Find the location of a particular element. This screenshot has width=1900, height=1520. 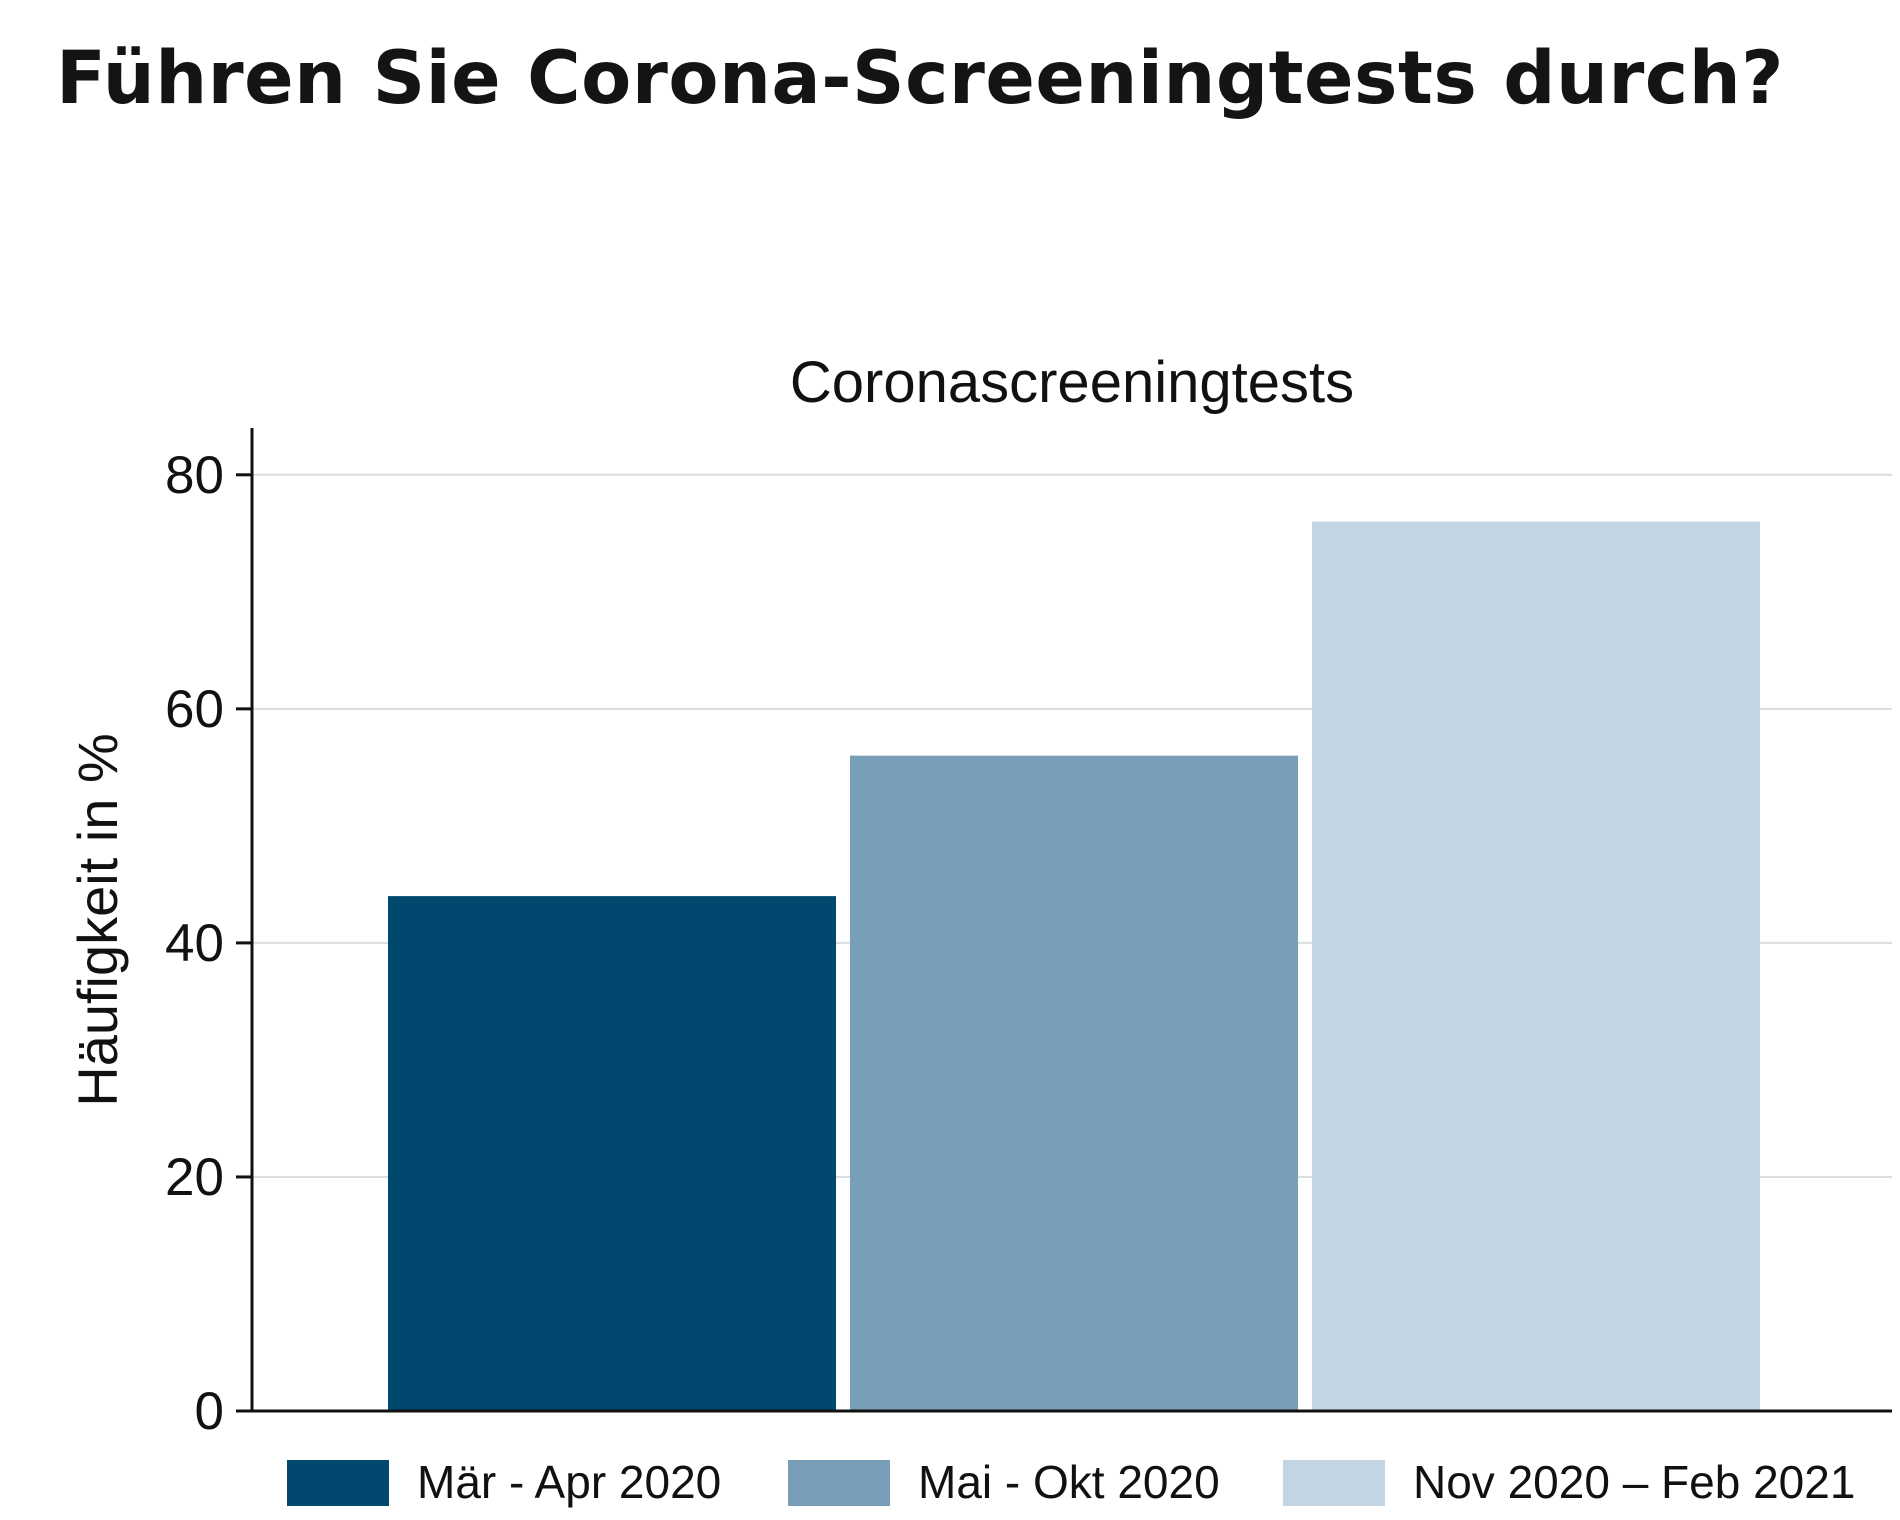

legend-label: Mai - Okt 2020 is located at coordinates (1069, 1482).